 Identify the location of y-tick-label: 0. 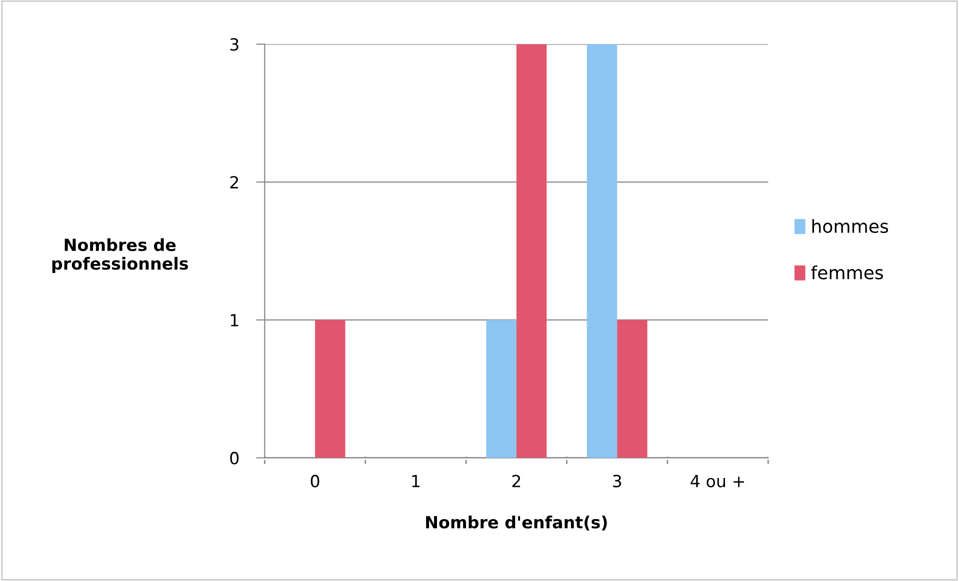
(234, 458).